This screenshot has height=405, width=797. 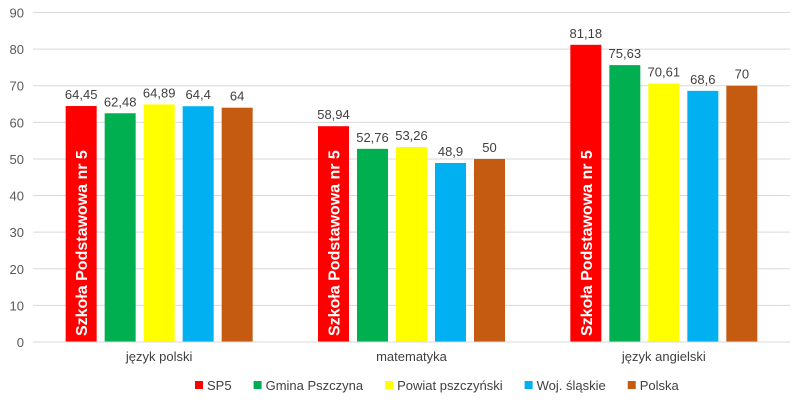 I want to click on y-tick-label: 10, so click(x=17, y=305).